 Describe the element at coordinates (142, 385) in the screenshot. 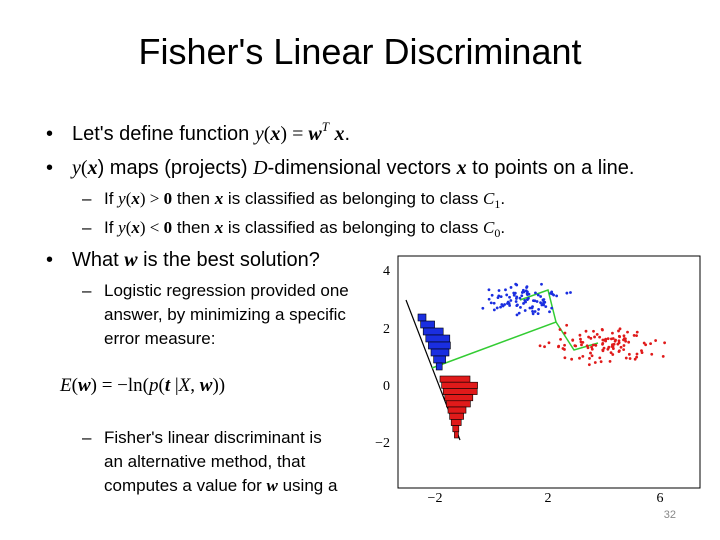

I see `equation: E(w) = −ln(p(t |X, w))` at that location.